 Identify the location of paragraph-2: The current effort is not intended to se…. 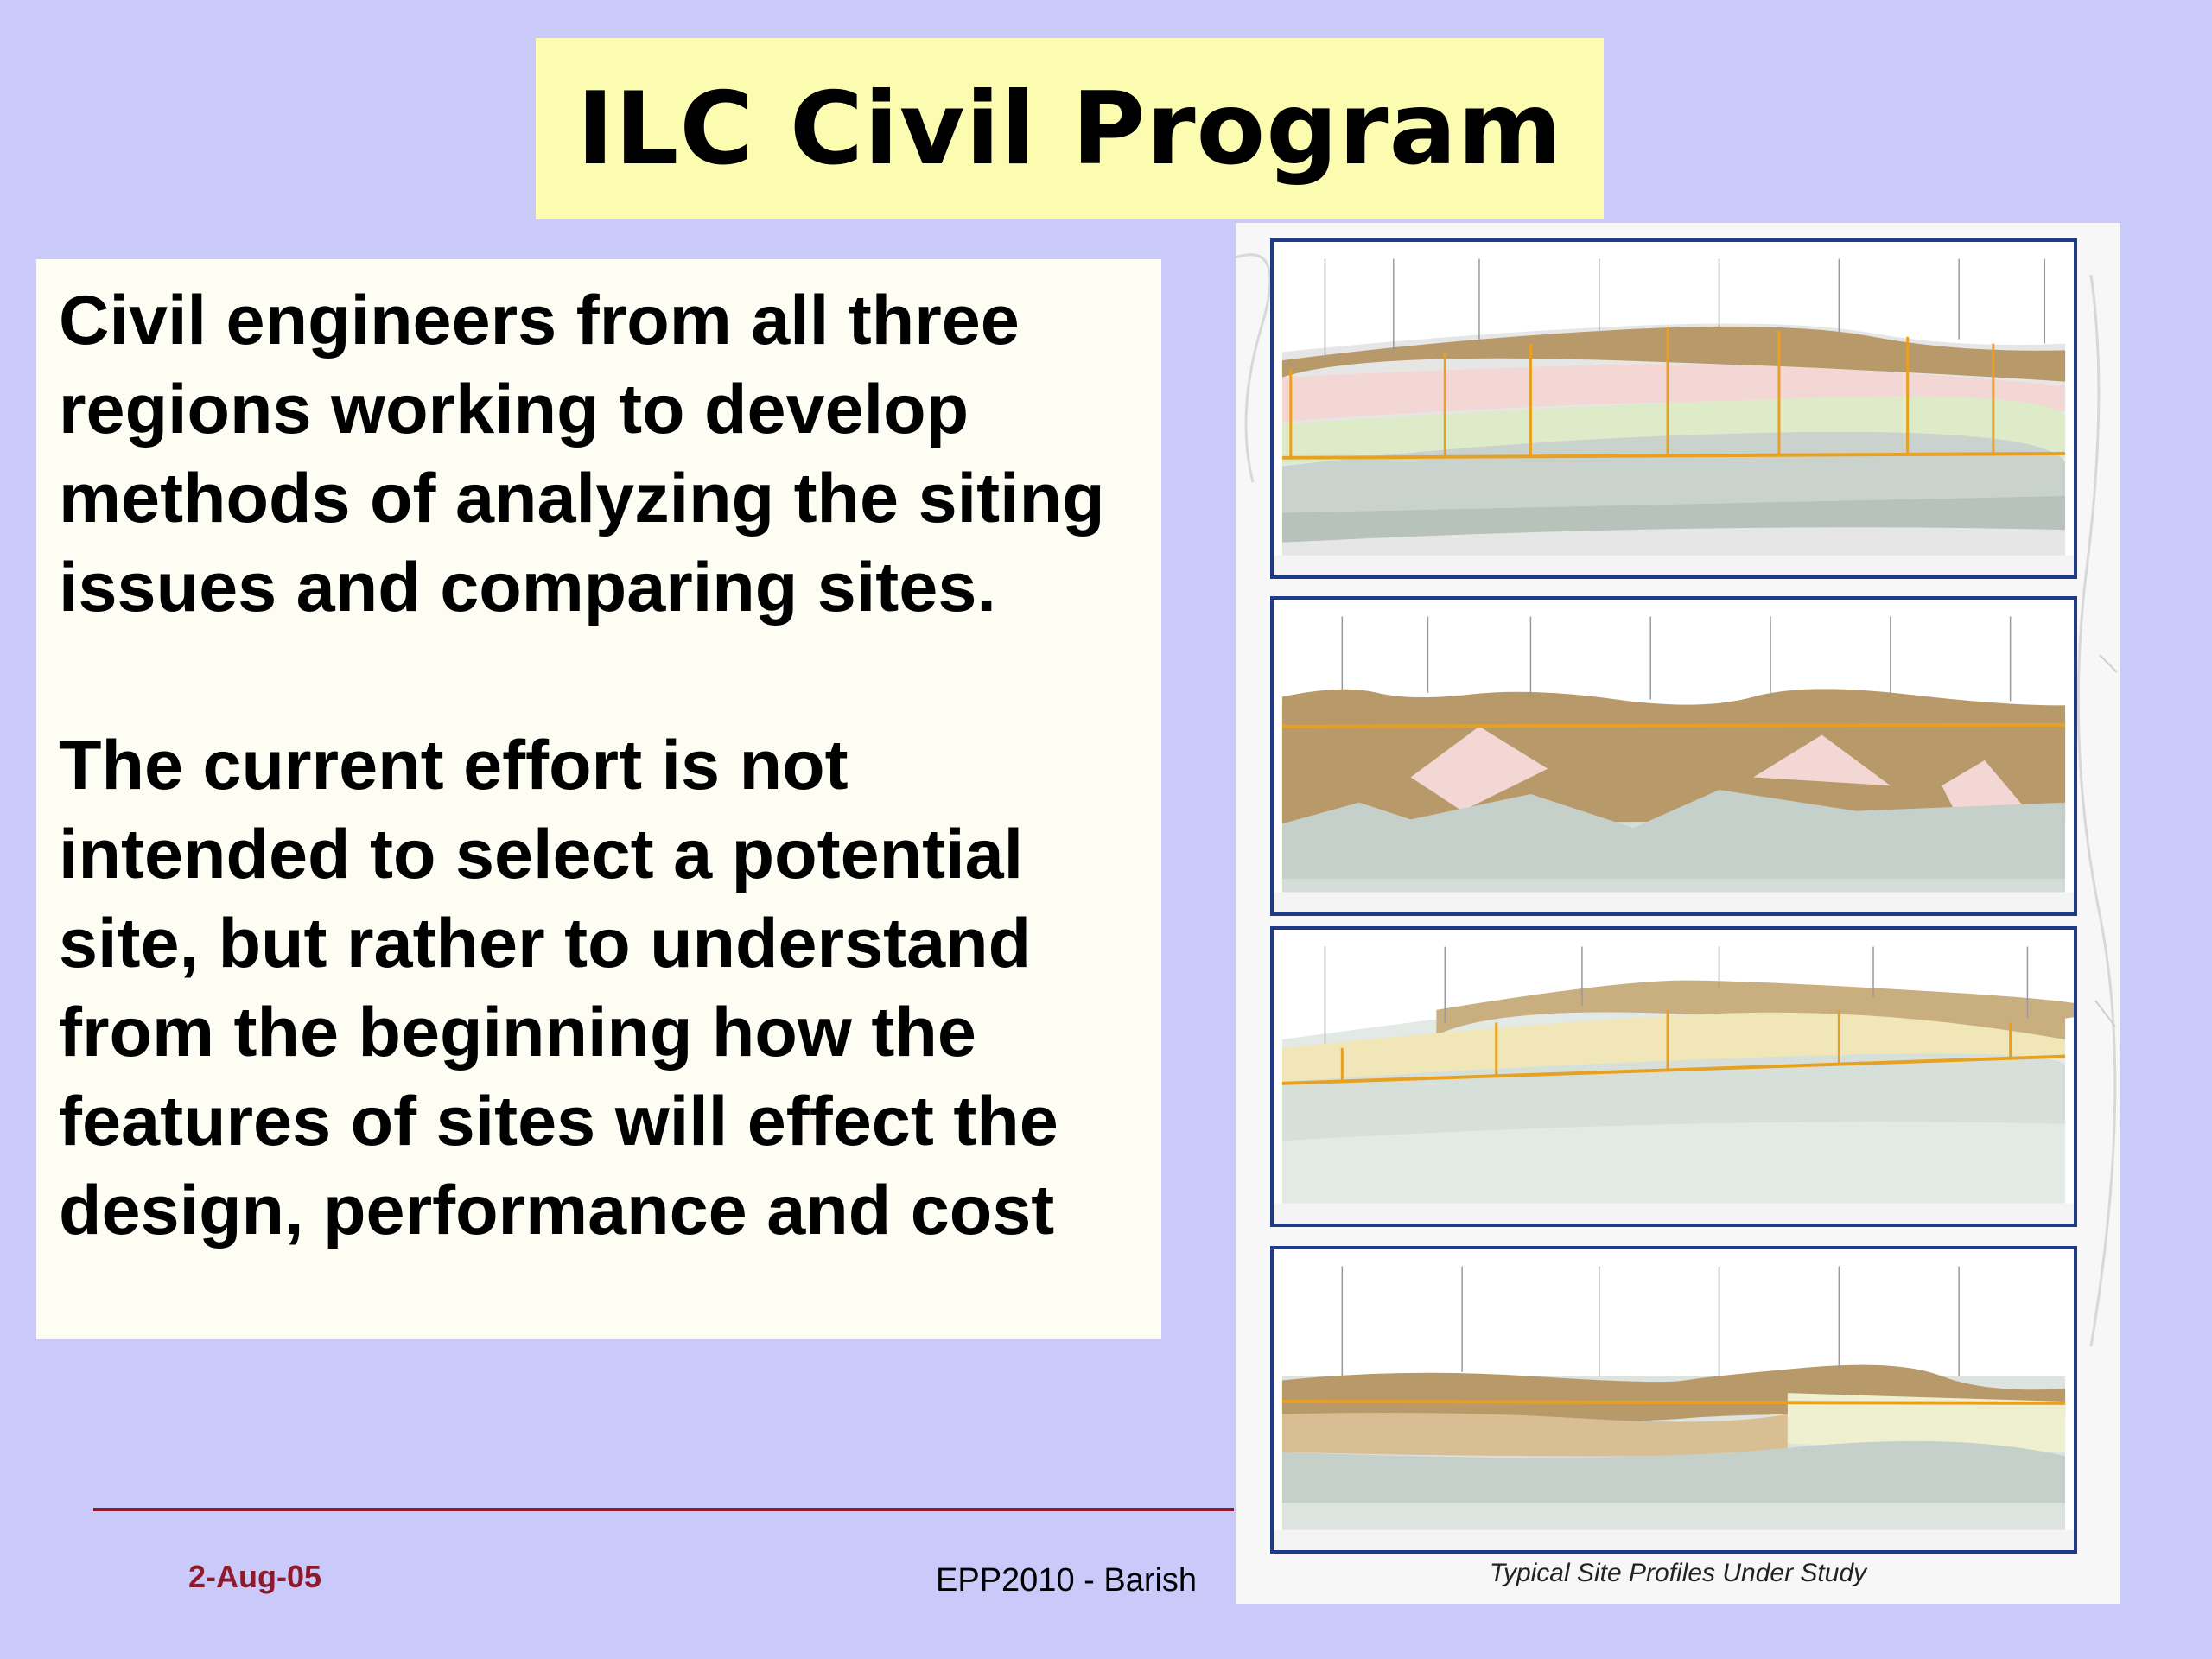
(558, 988).